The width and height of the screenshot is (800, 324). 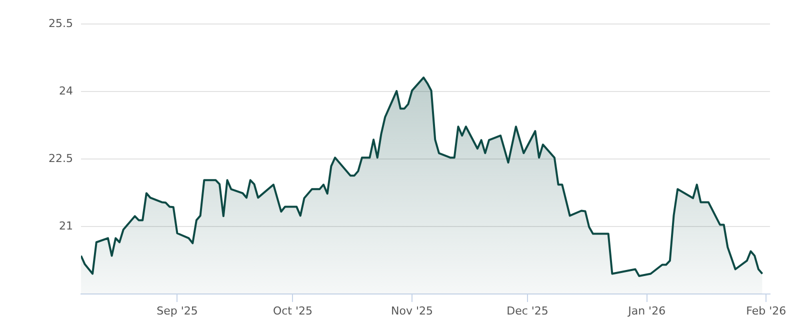 What do you see at coordinates (527, 311) in the screenshot?
I see `x-tick-label: Dec '25` at bounding box center [527, 311].